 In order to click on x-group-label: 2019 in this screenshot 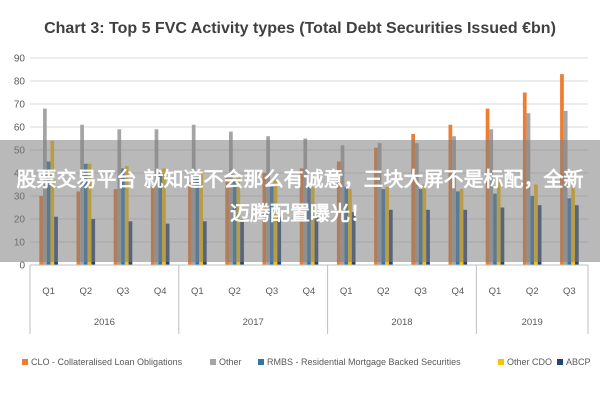, I will do `click(532, 322)`.